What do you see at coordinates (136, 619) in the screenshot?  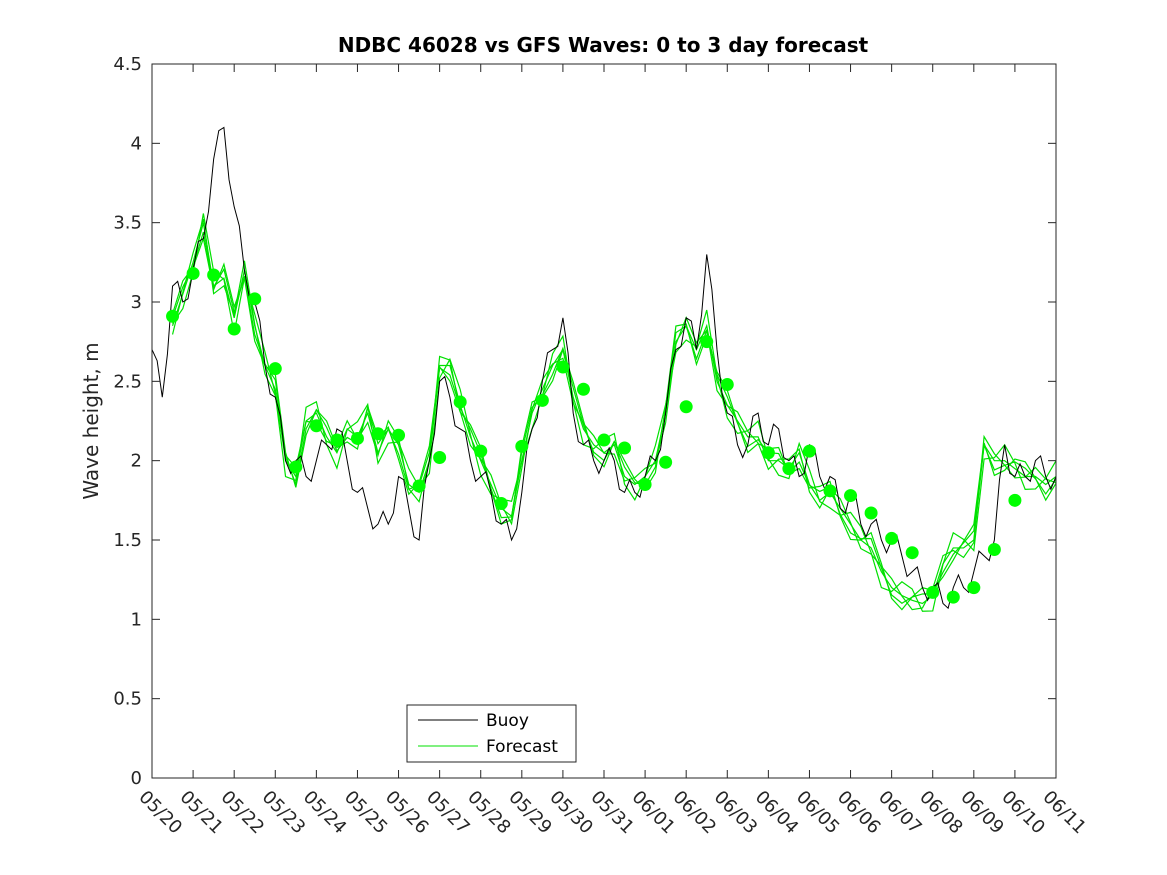 I see `y-tick-label: 1` at bounding box center [136, 619].